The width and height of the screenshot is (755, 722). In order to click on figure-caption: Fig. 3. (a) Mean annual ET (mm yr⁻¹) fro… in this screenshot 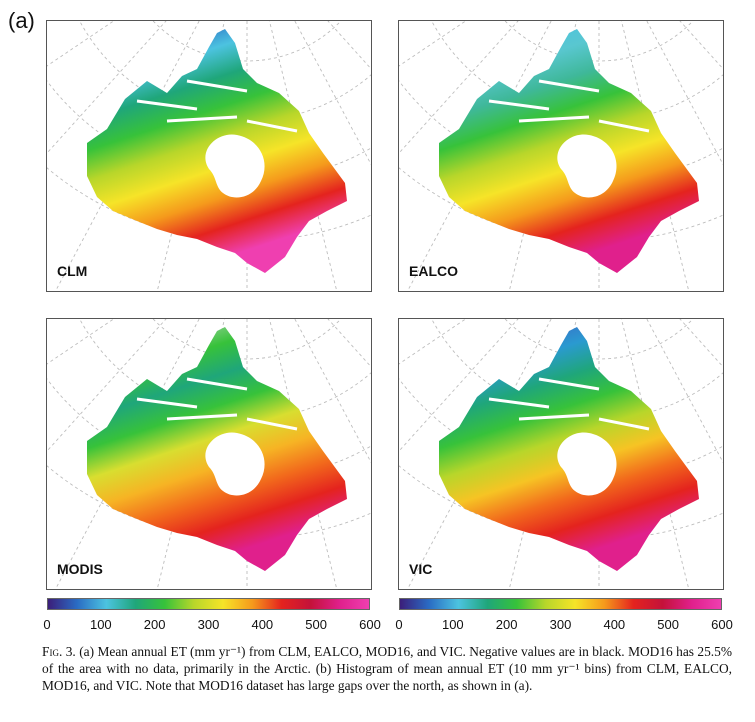, I will do `click(387, 668)`.